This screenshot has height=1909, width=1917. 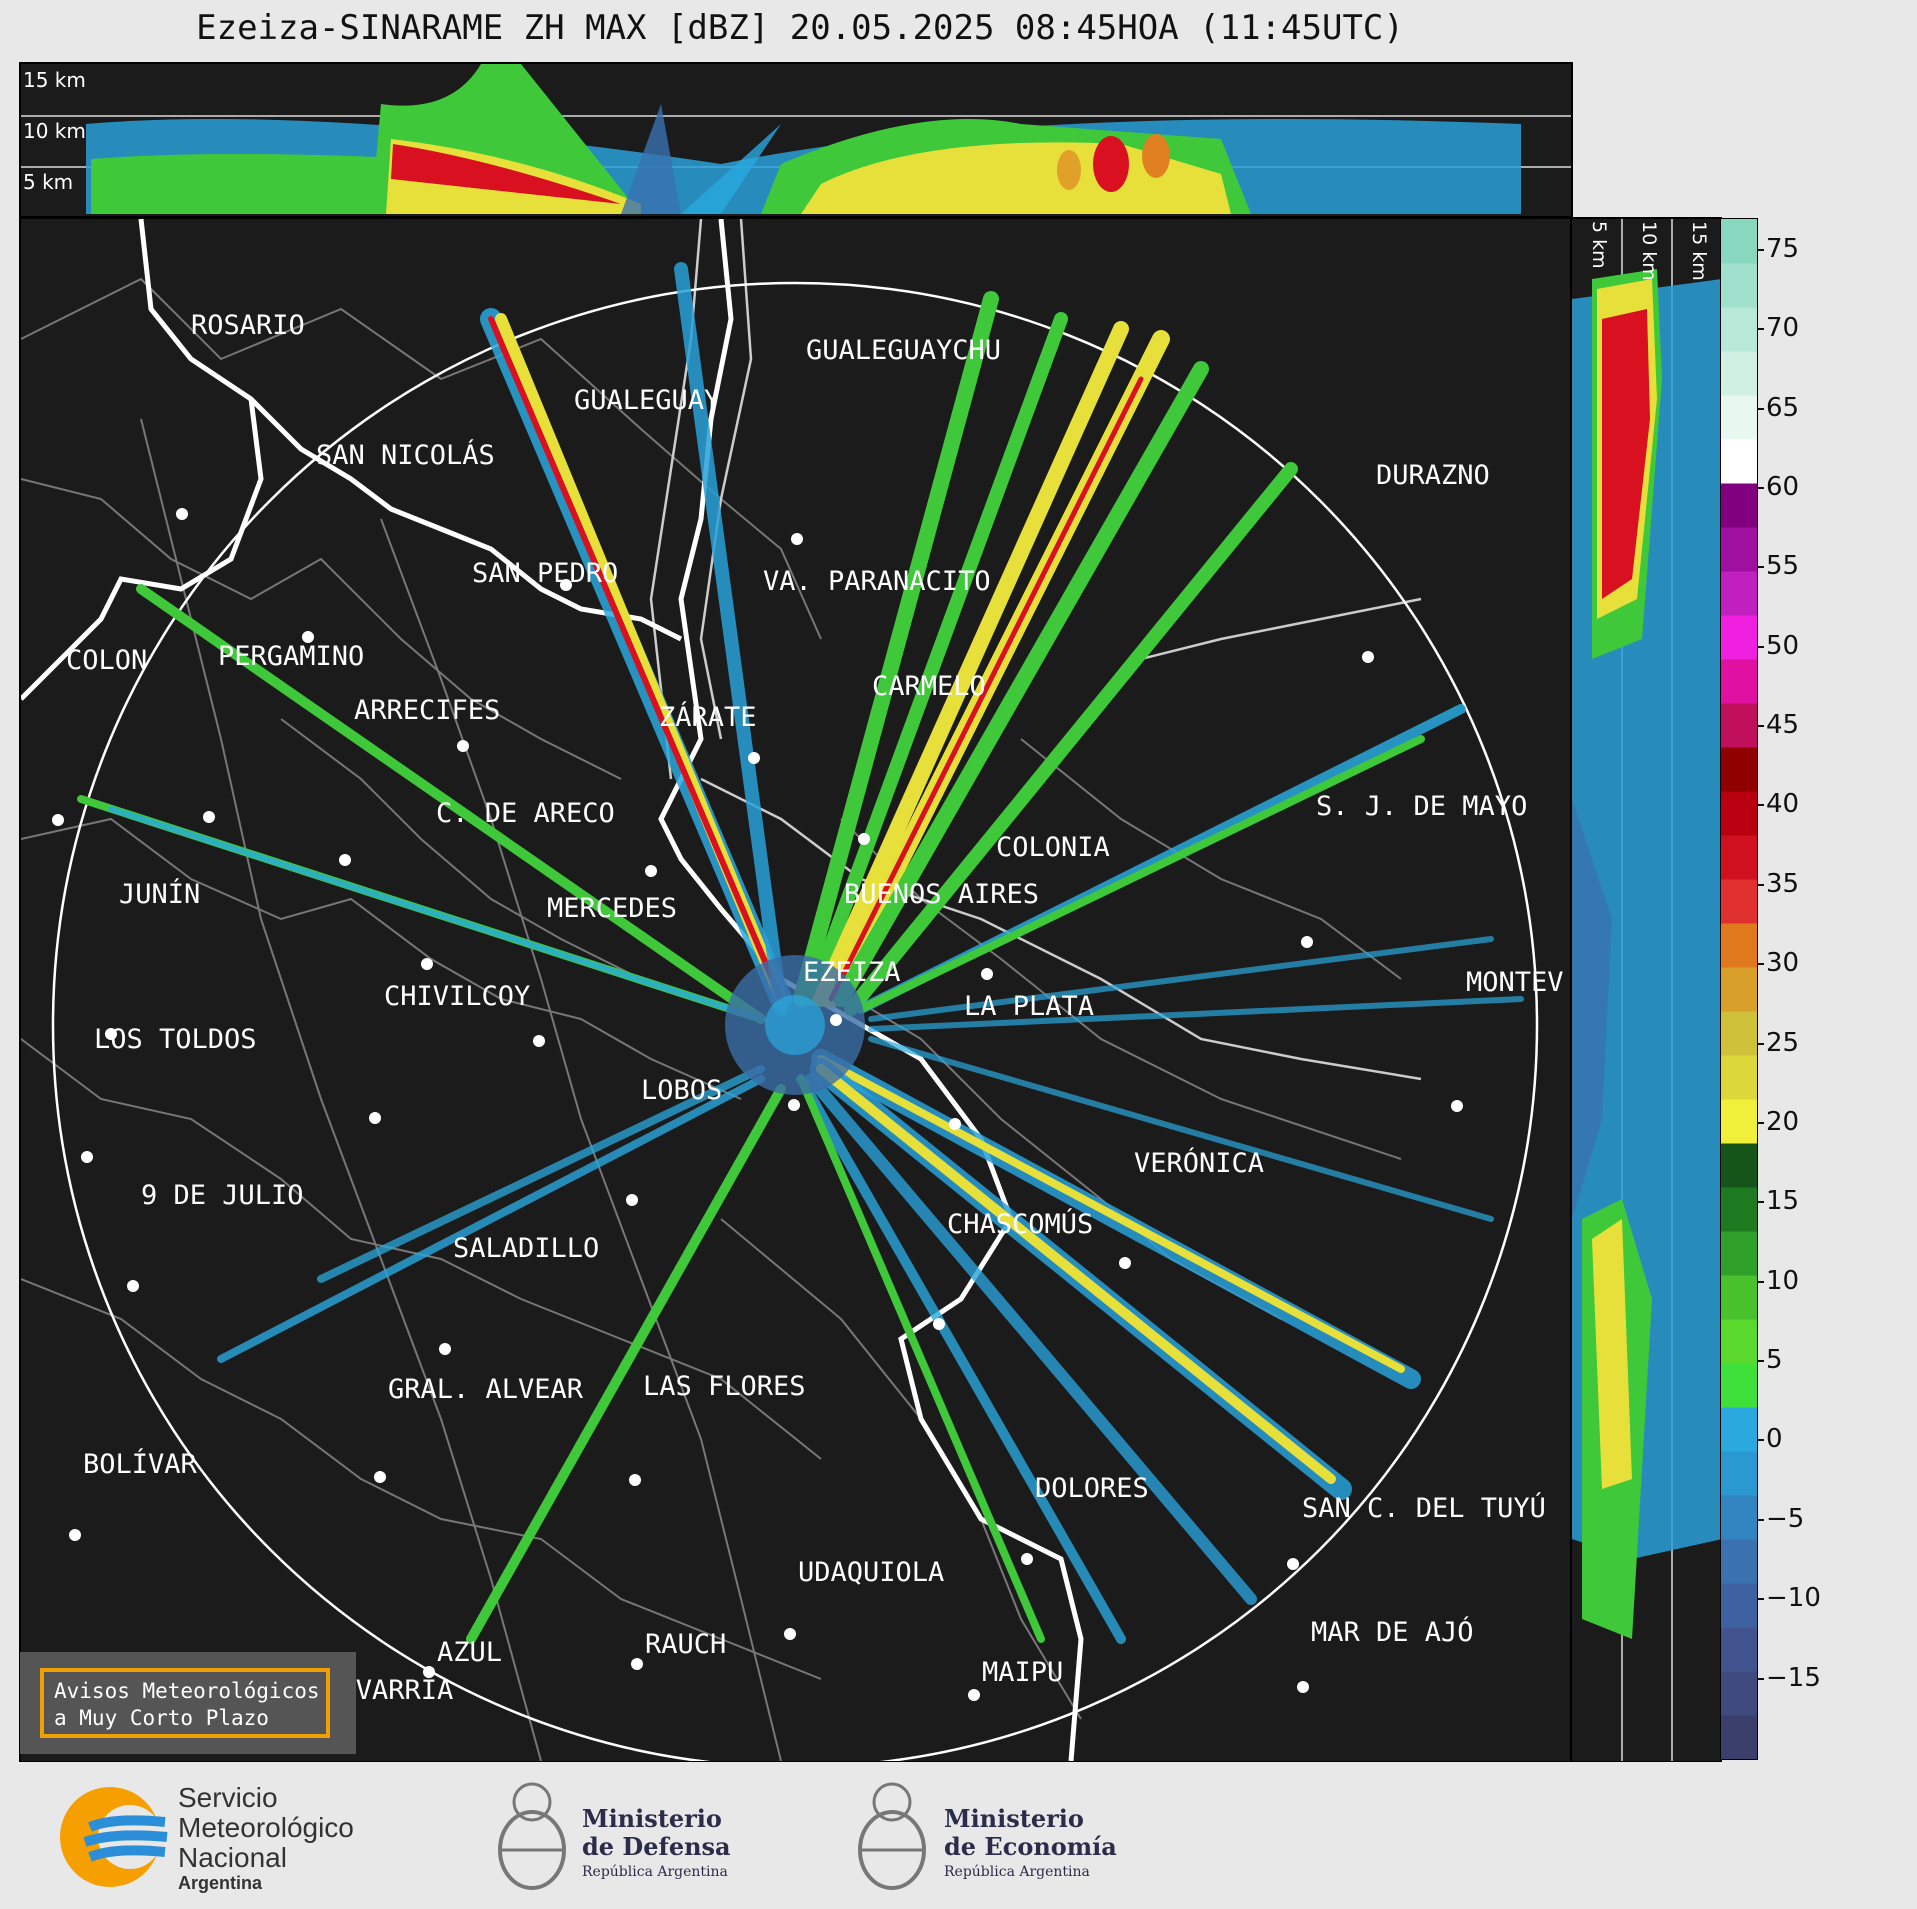 I want to click on colorbar-tick-label: 30, so click(x=1783, y=963).